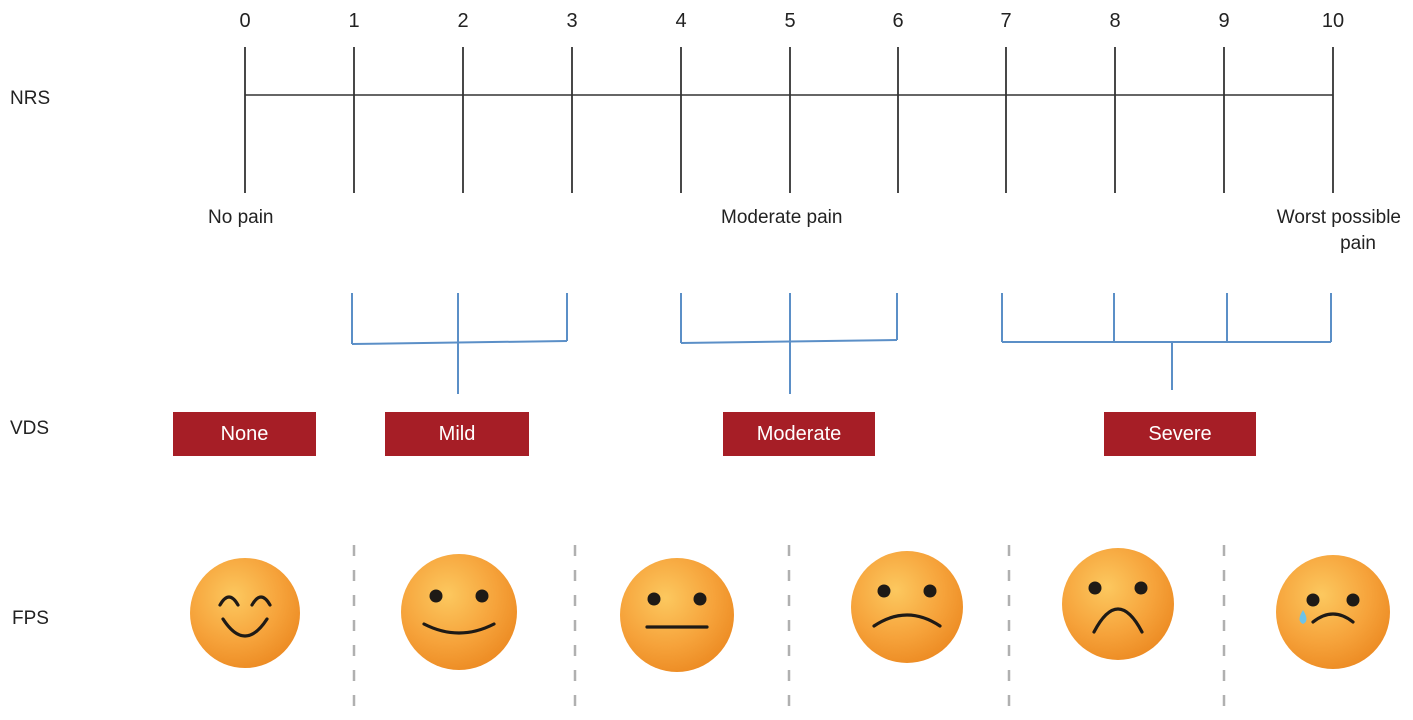 The image size is (1413, 720). I want to click on vds-box-none: None, so click(244, 434).